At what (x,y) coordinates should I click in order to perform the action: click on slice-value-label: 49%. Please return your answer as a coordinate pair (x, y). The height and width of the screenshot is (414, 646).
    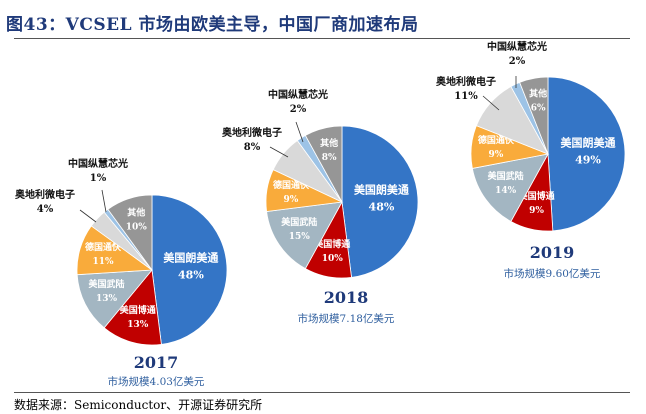
    Looking at the image, I should click on (588, 160).